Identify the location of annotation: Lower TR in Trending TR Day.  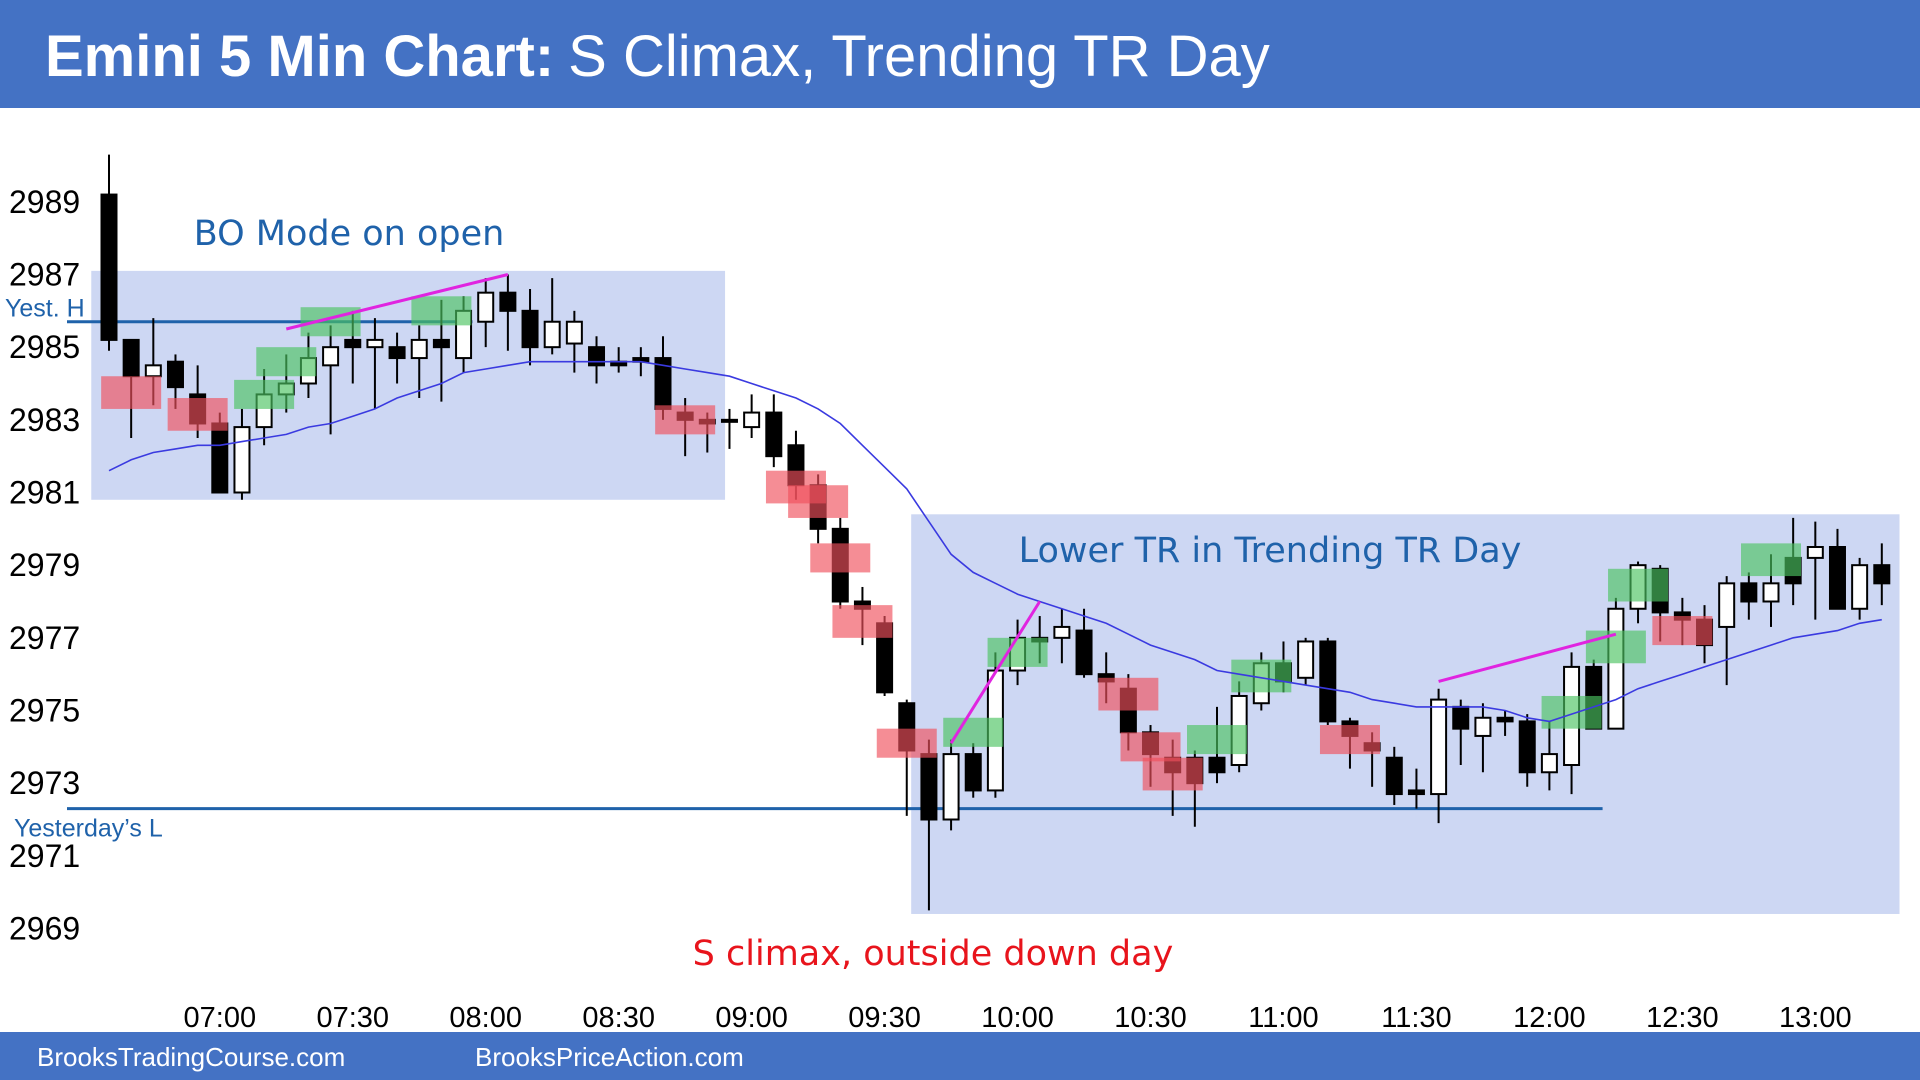
(1270, 551).